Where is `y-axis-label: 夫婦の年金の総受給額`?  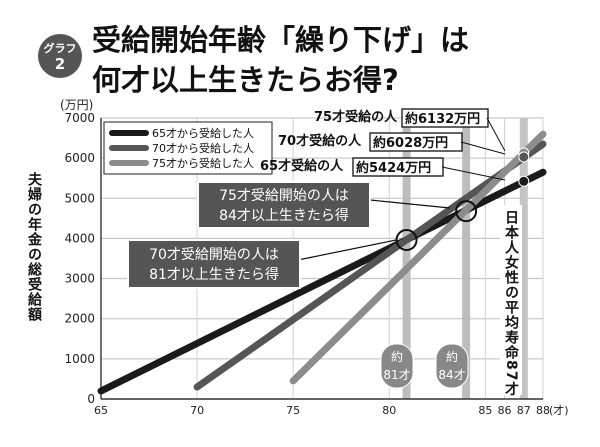
y-axis-label: 夫婦の年金の総受給額 is located at coordinates (34, 246).